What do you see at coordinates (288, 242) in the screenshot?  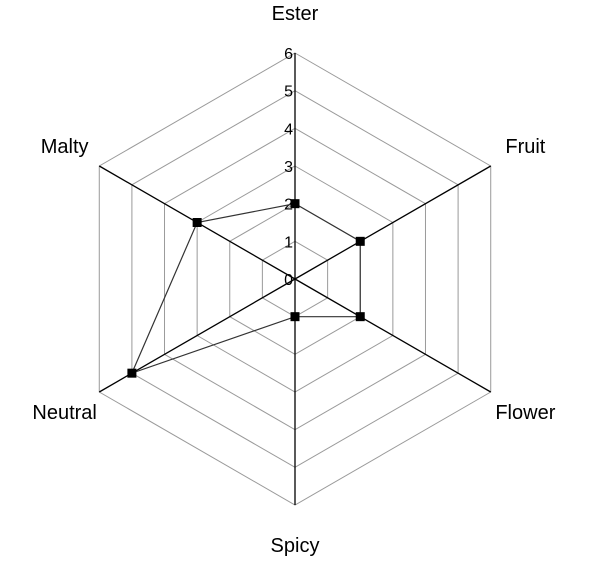 I see `tick-label-1: 1` at bounding box center [288, 242].